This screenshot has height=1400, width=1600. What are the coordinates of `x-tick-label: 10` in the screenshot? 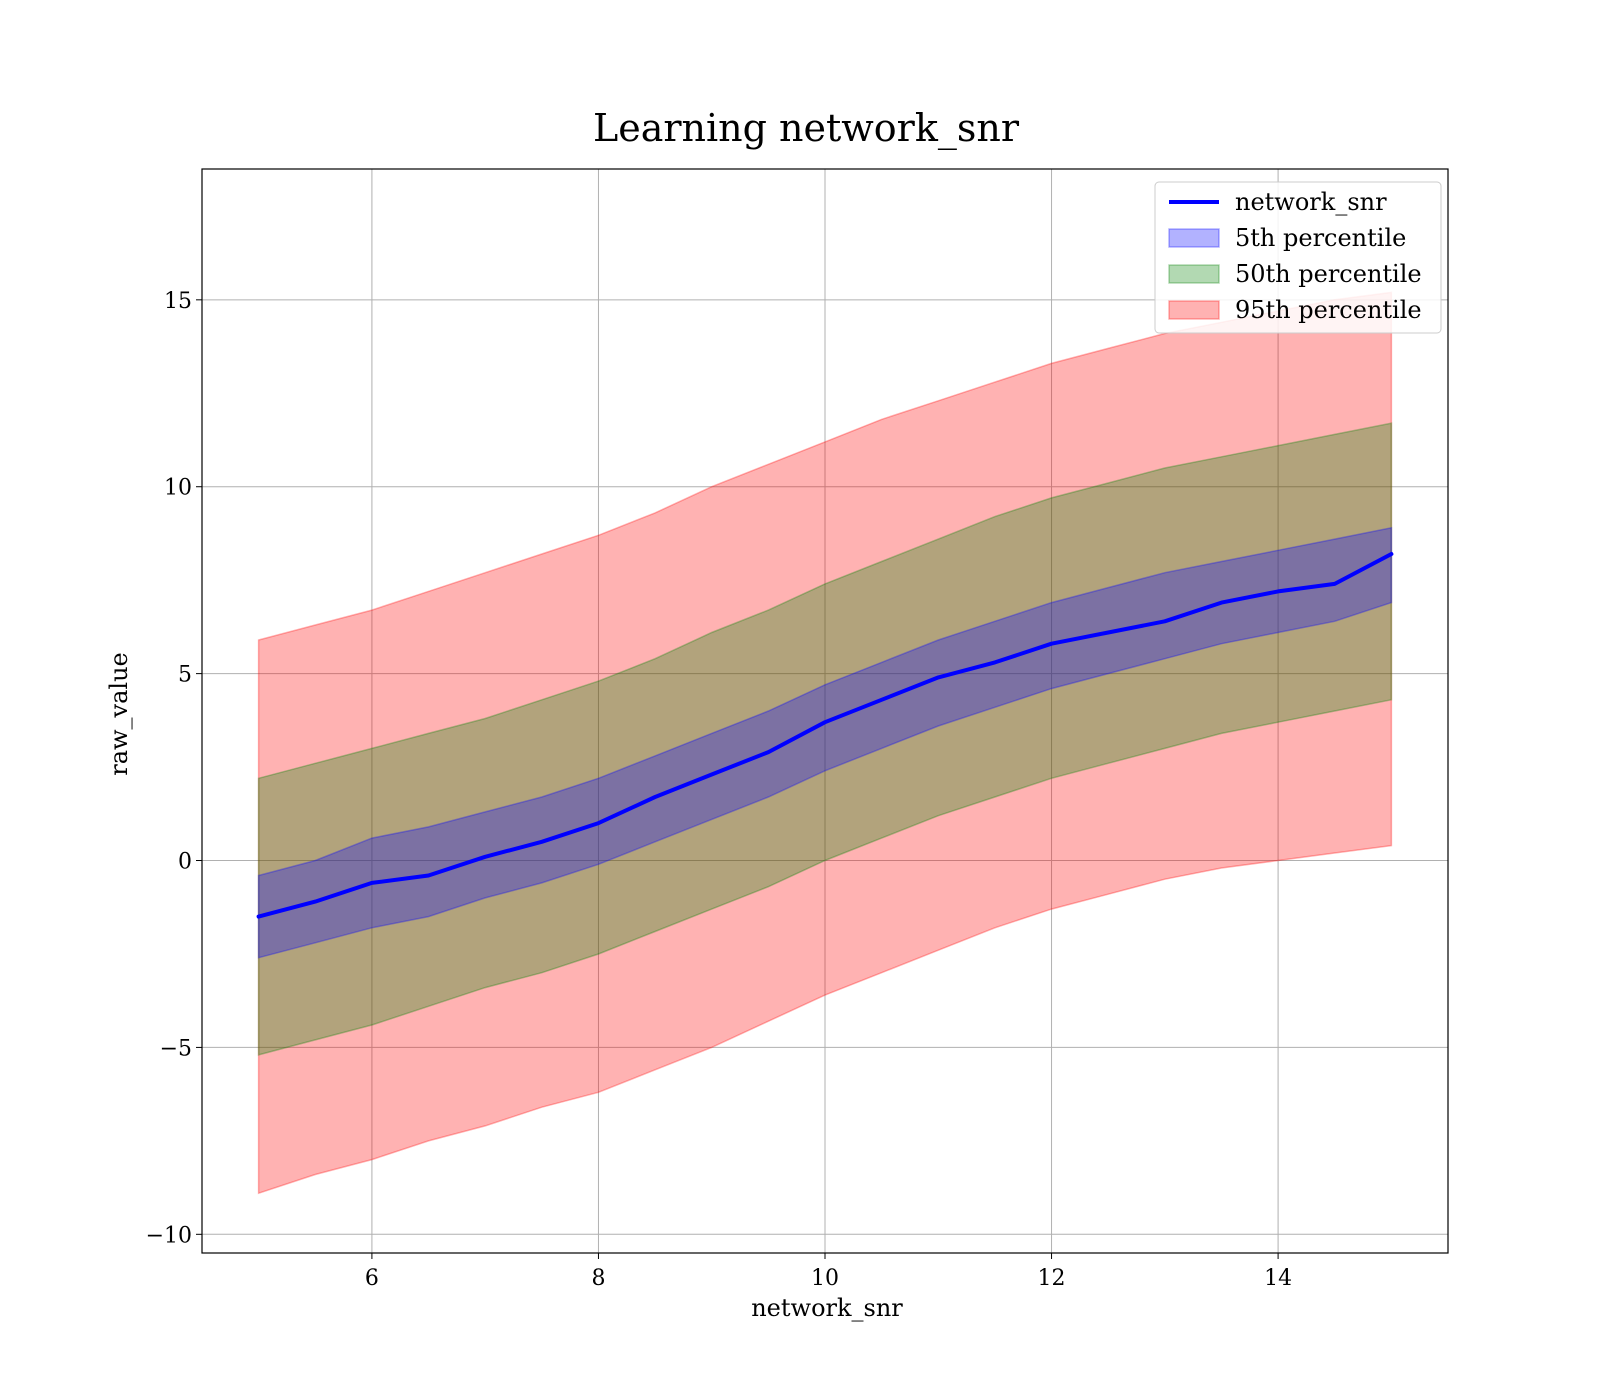 It's located at (825, 1278).